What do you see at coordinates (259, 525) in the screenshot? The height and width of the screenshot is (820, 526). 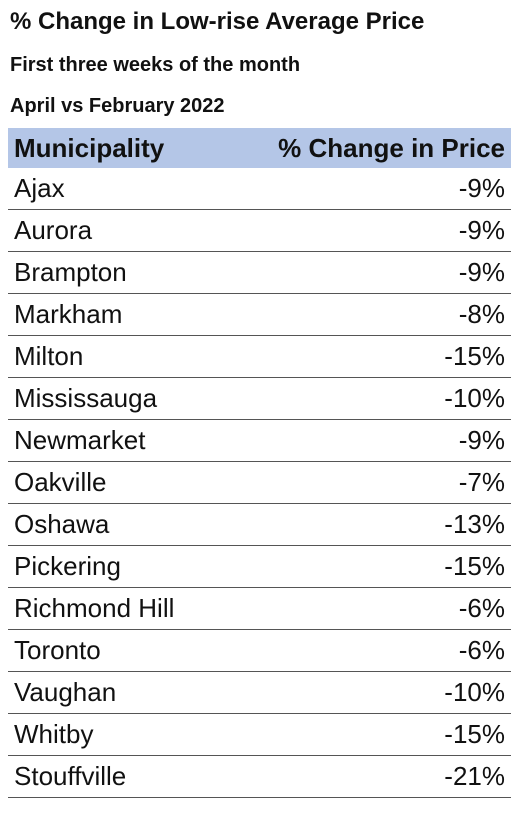 I see `table-row: Oshawa -13%` at bounding box center [259, 525].